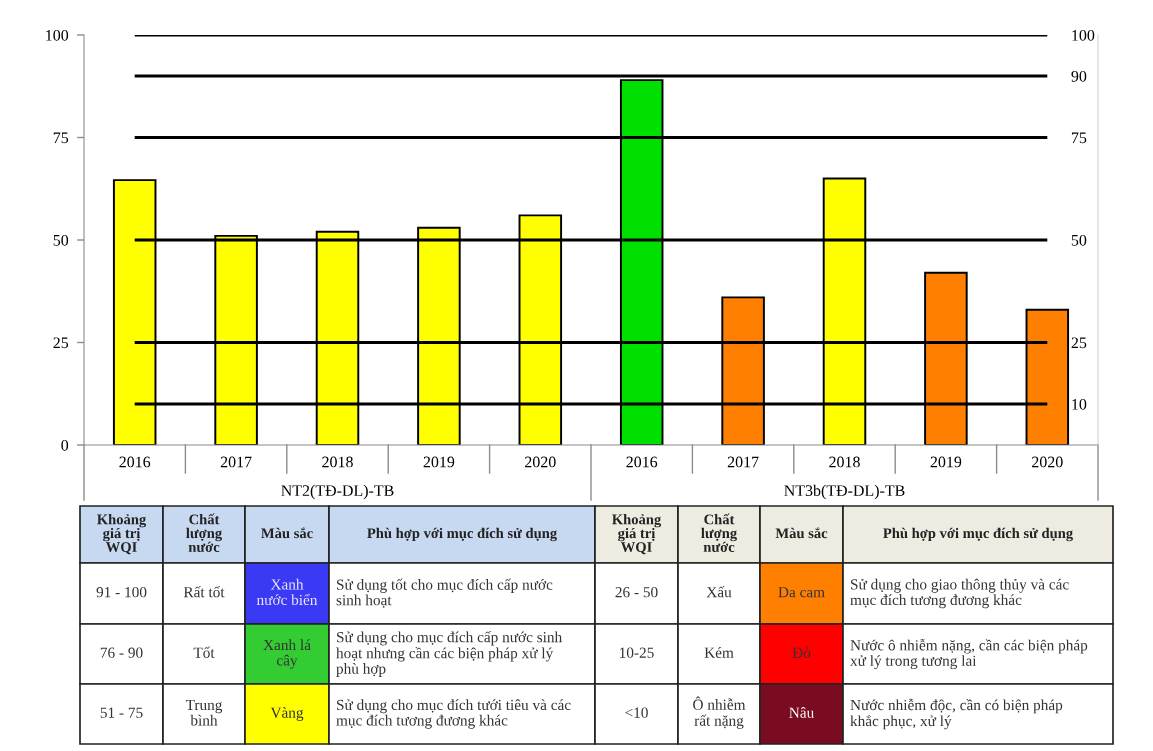  I want to click on y2-tick-label: 25, so click(1079, 343).